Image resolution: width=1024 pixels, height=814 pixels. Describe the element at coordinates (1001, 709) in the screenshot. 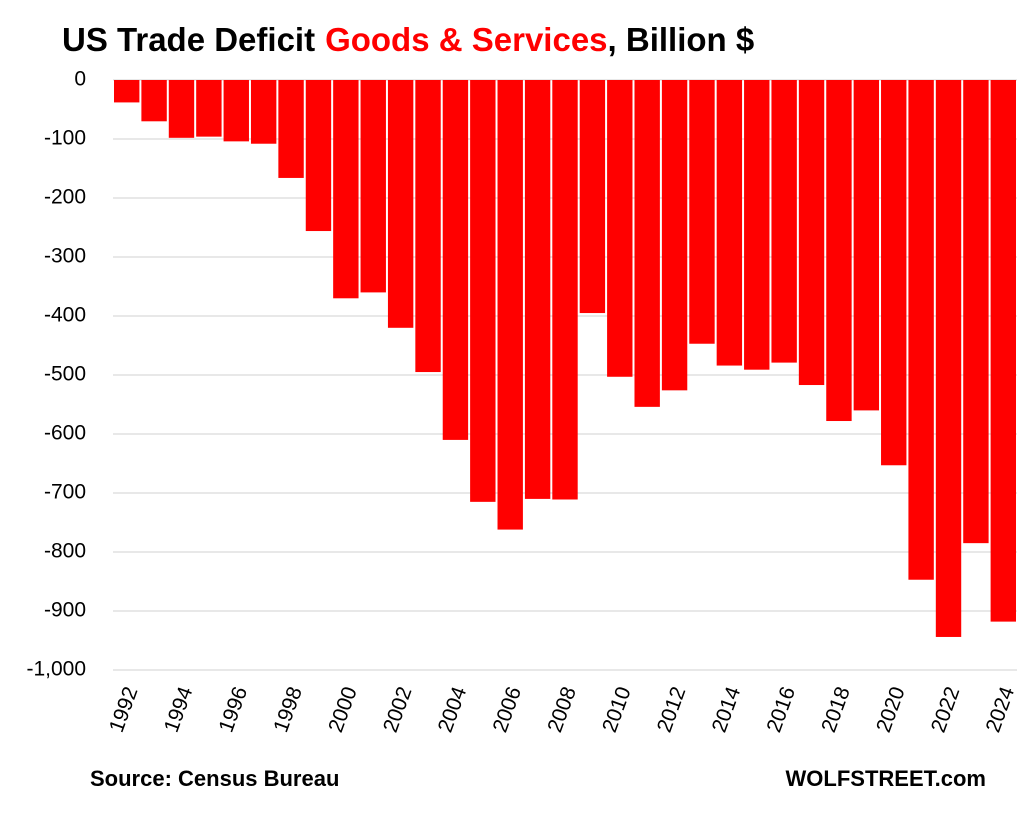

I see `x-tick-label: 2024` at that location.